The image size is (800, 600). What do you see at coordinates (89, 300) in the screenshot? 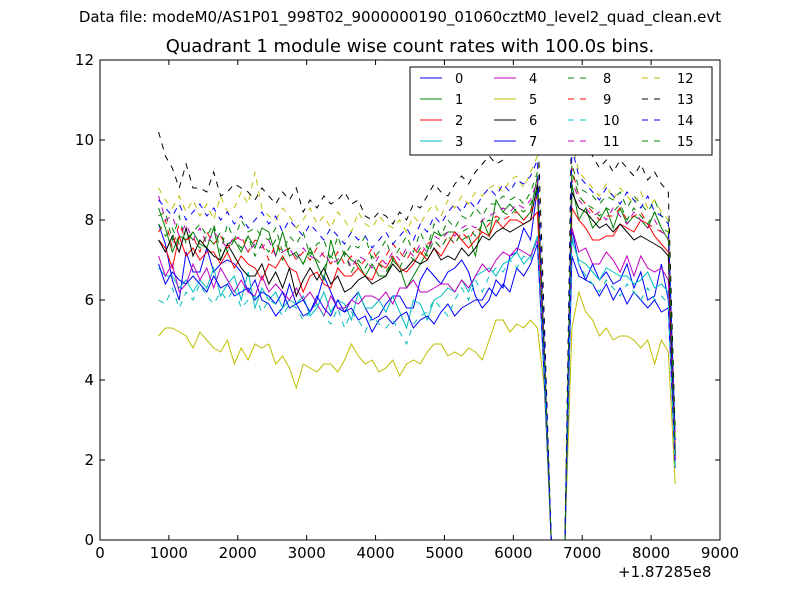
I see `y-tick-label: 6` at bounding box center [89, 300].